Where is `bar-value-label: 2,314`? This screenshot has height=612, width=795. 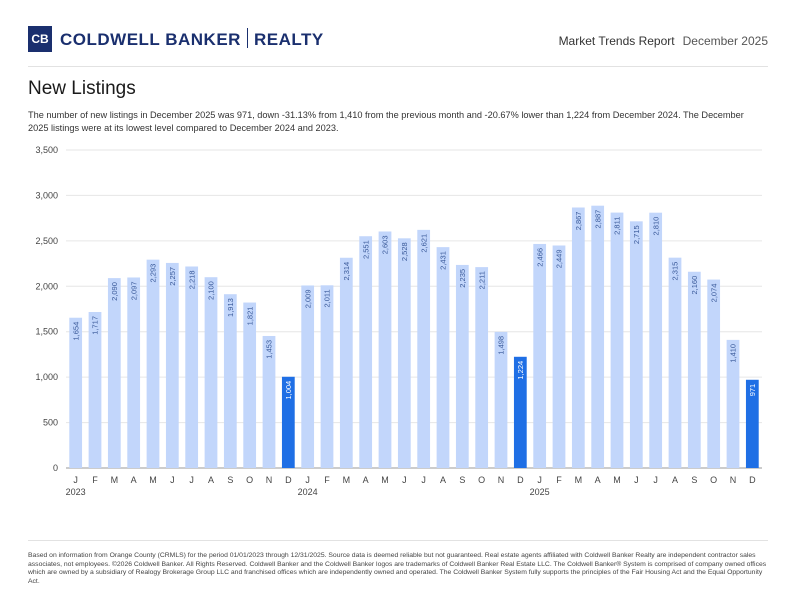
bar-value-label: 2,314 is located at coordinates (346, 271).